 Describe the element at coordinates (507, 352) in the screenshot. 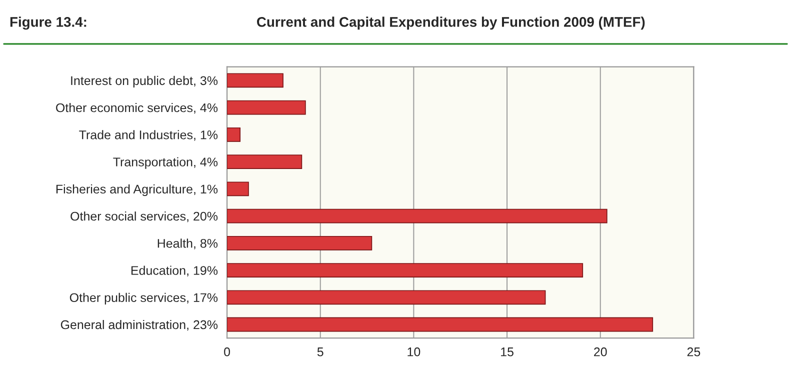

I see `x-tick-label: 15` at that location.